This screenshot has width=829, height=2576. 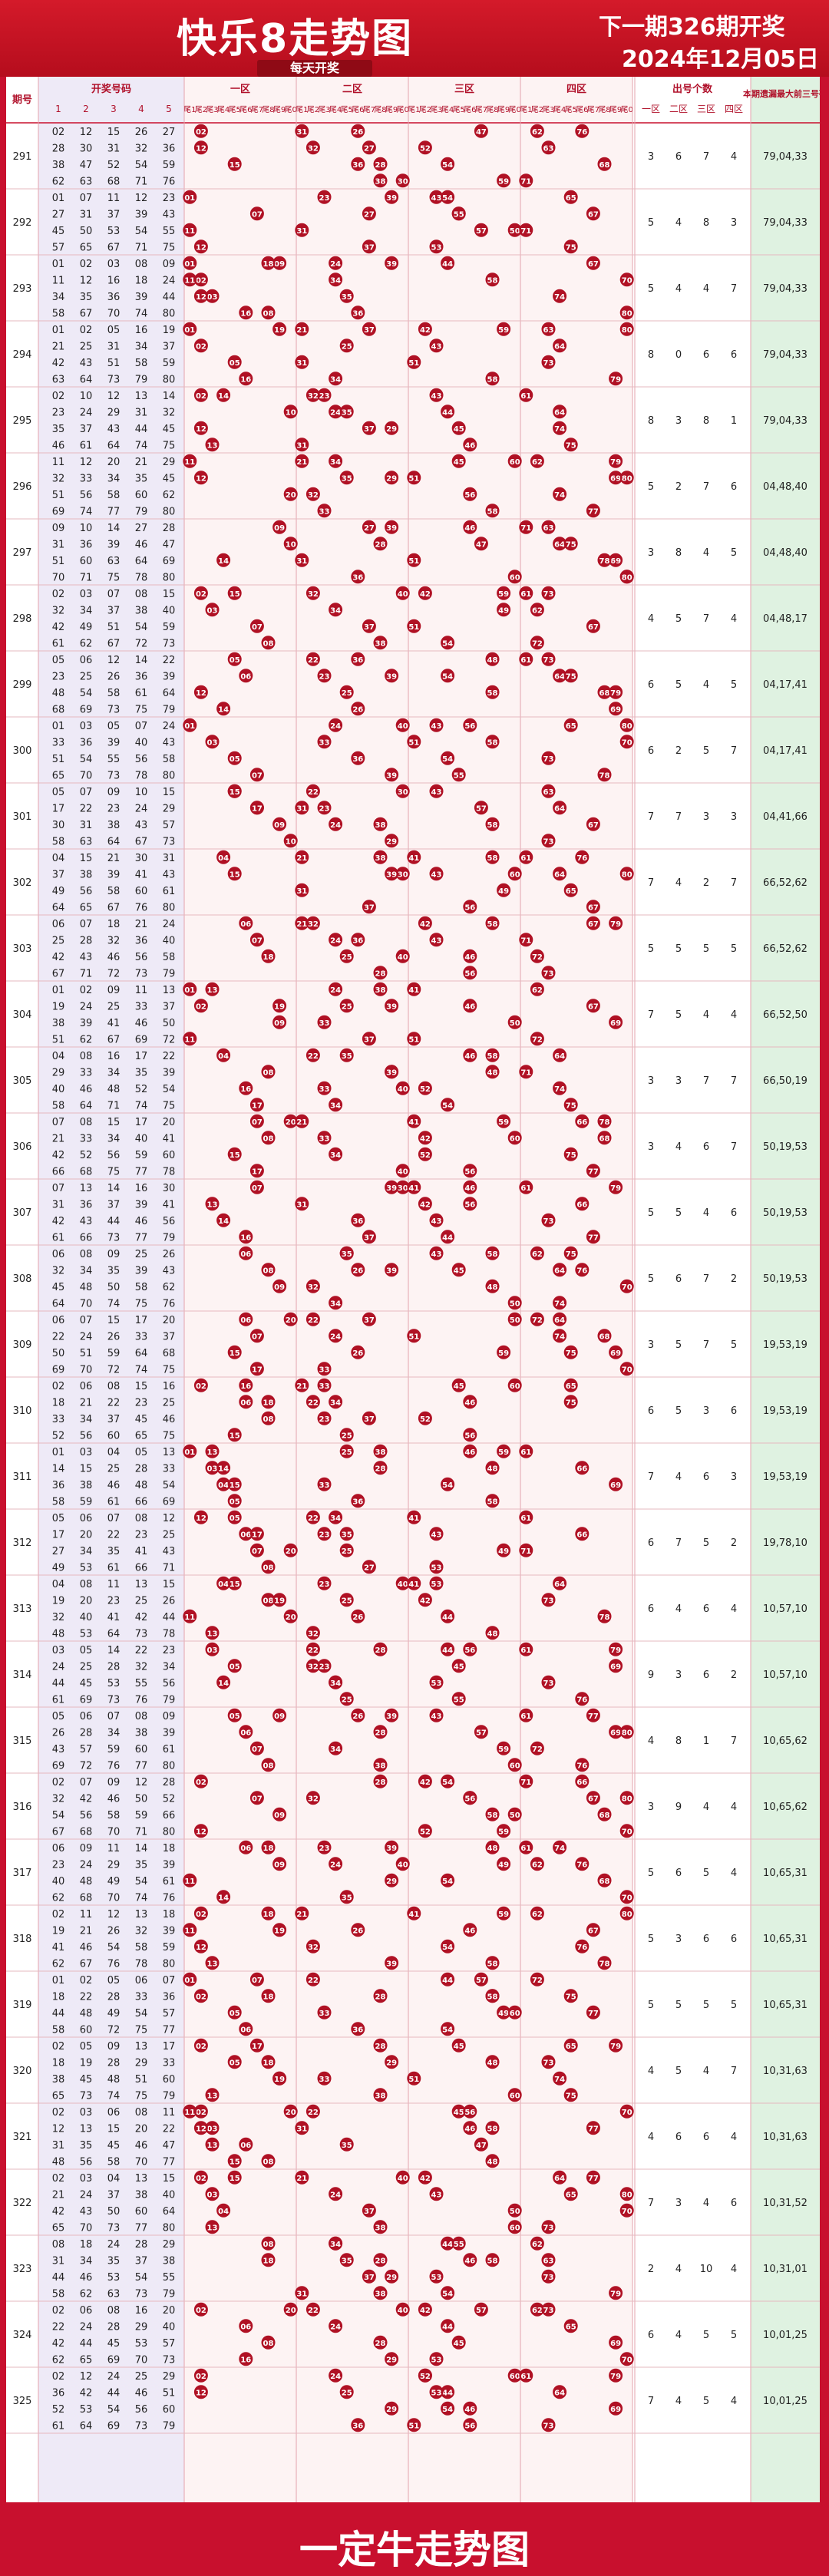 I want to click on winning-number: 28, so click(x=169, y=528).